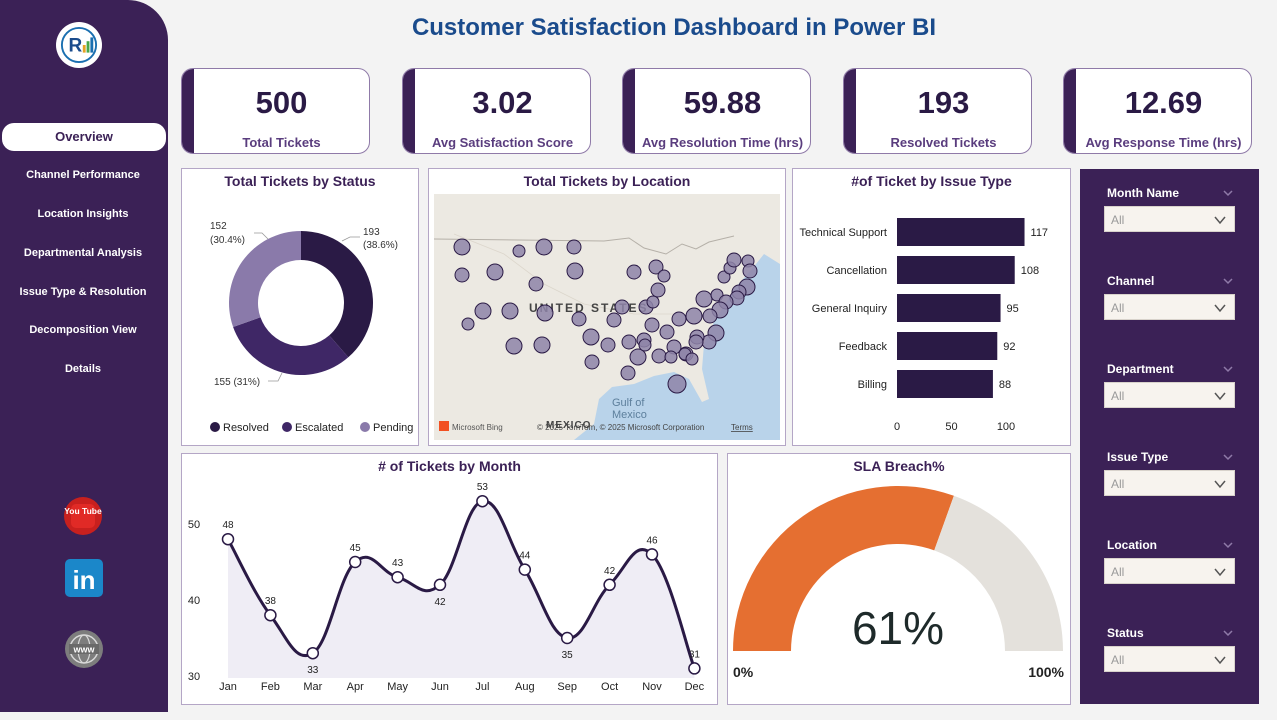 Image resolution: width=1277 pixels, height=720 pixels. I want to click on slicer-label-channel: Channel, so click(1131, 281).